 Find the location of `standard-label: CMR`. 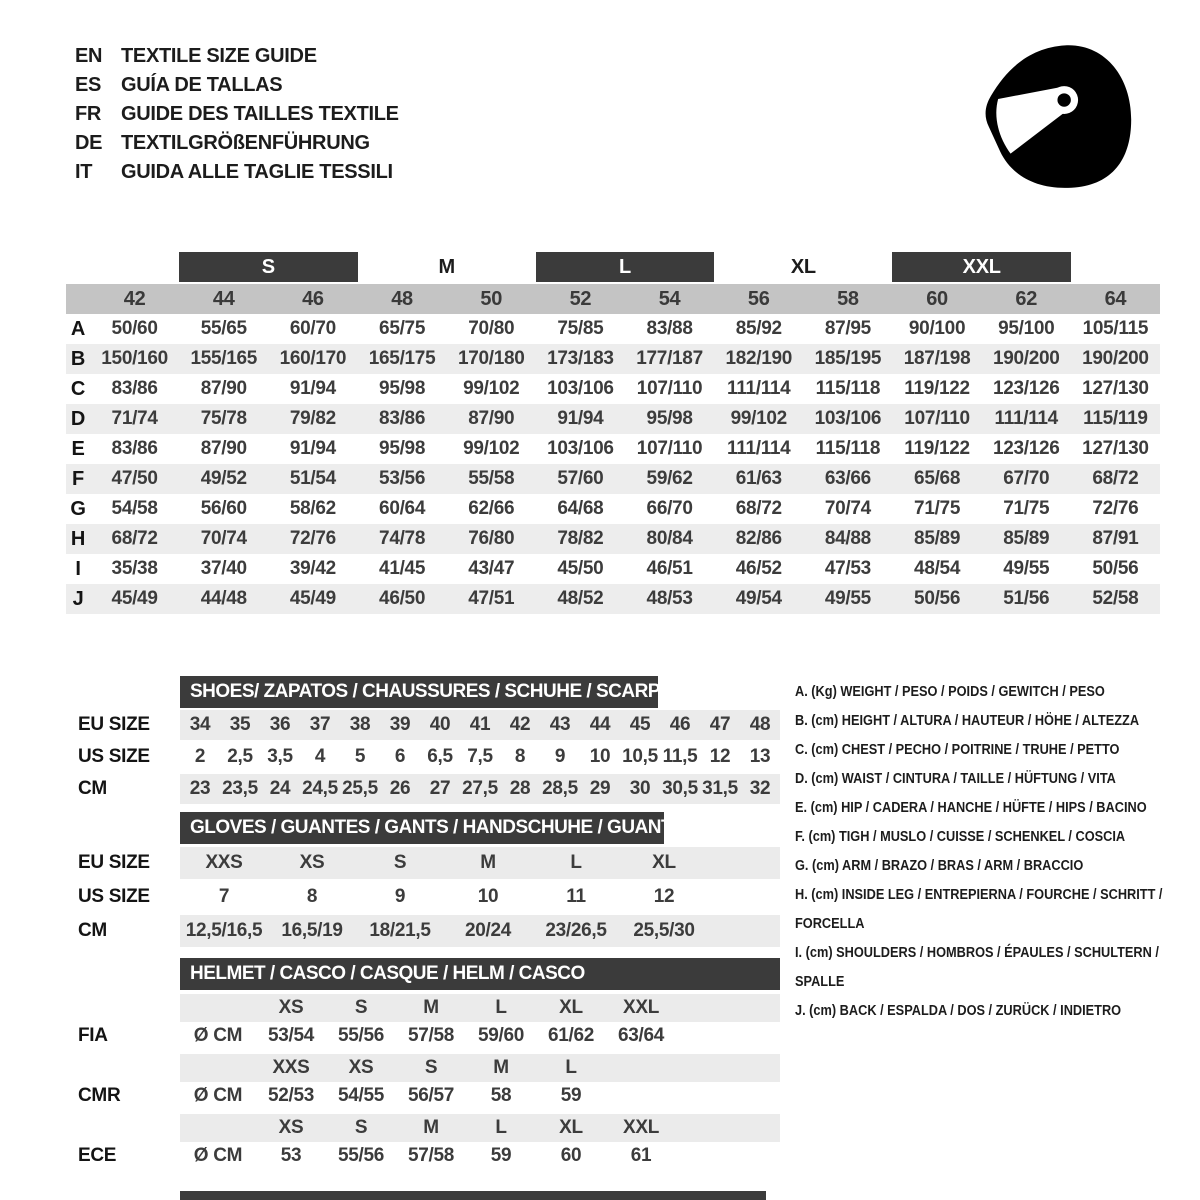

standard-label: CMR is located at coordinates (99, 1095).